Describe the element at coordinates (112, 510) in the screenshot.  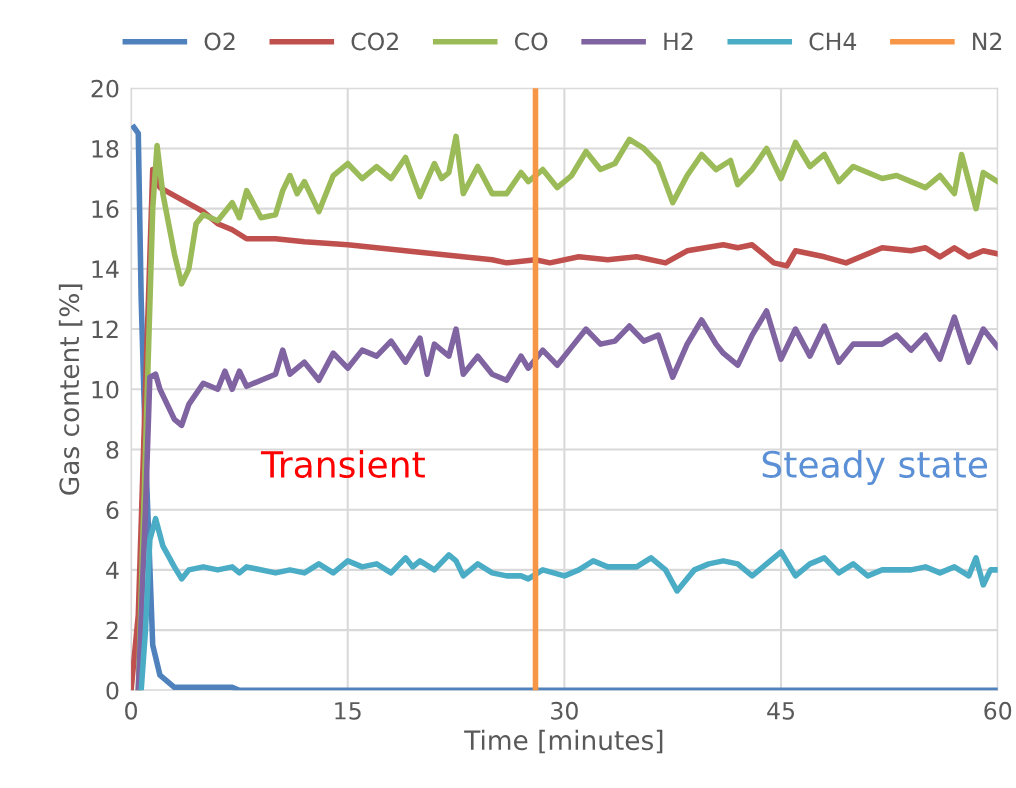
I see `y-tick-label: 6` at that location.